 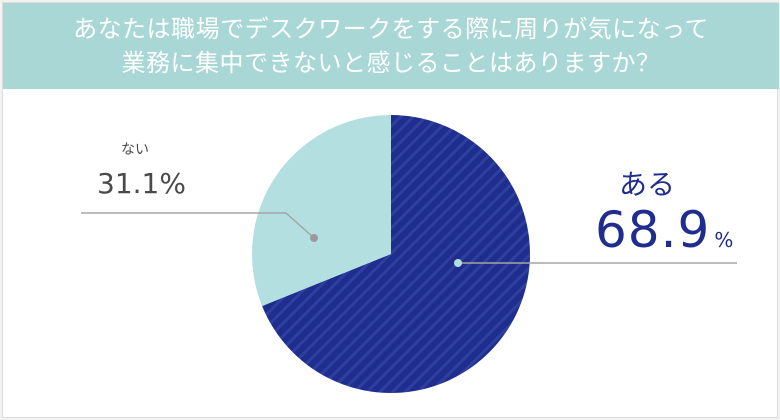 I want to click on label-aru-value: 68.9%, so click(x=664, y=230).